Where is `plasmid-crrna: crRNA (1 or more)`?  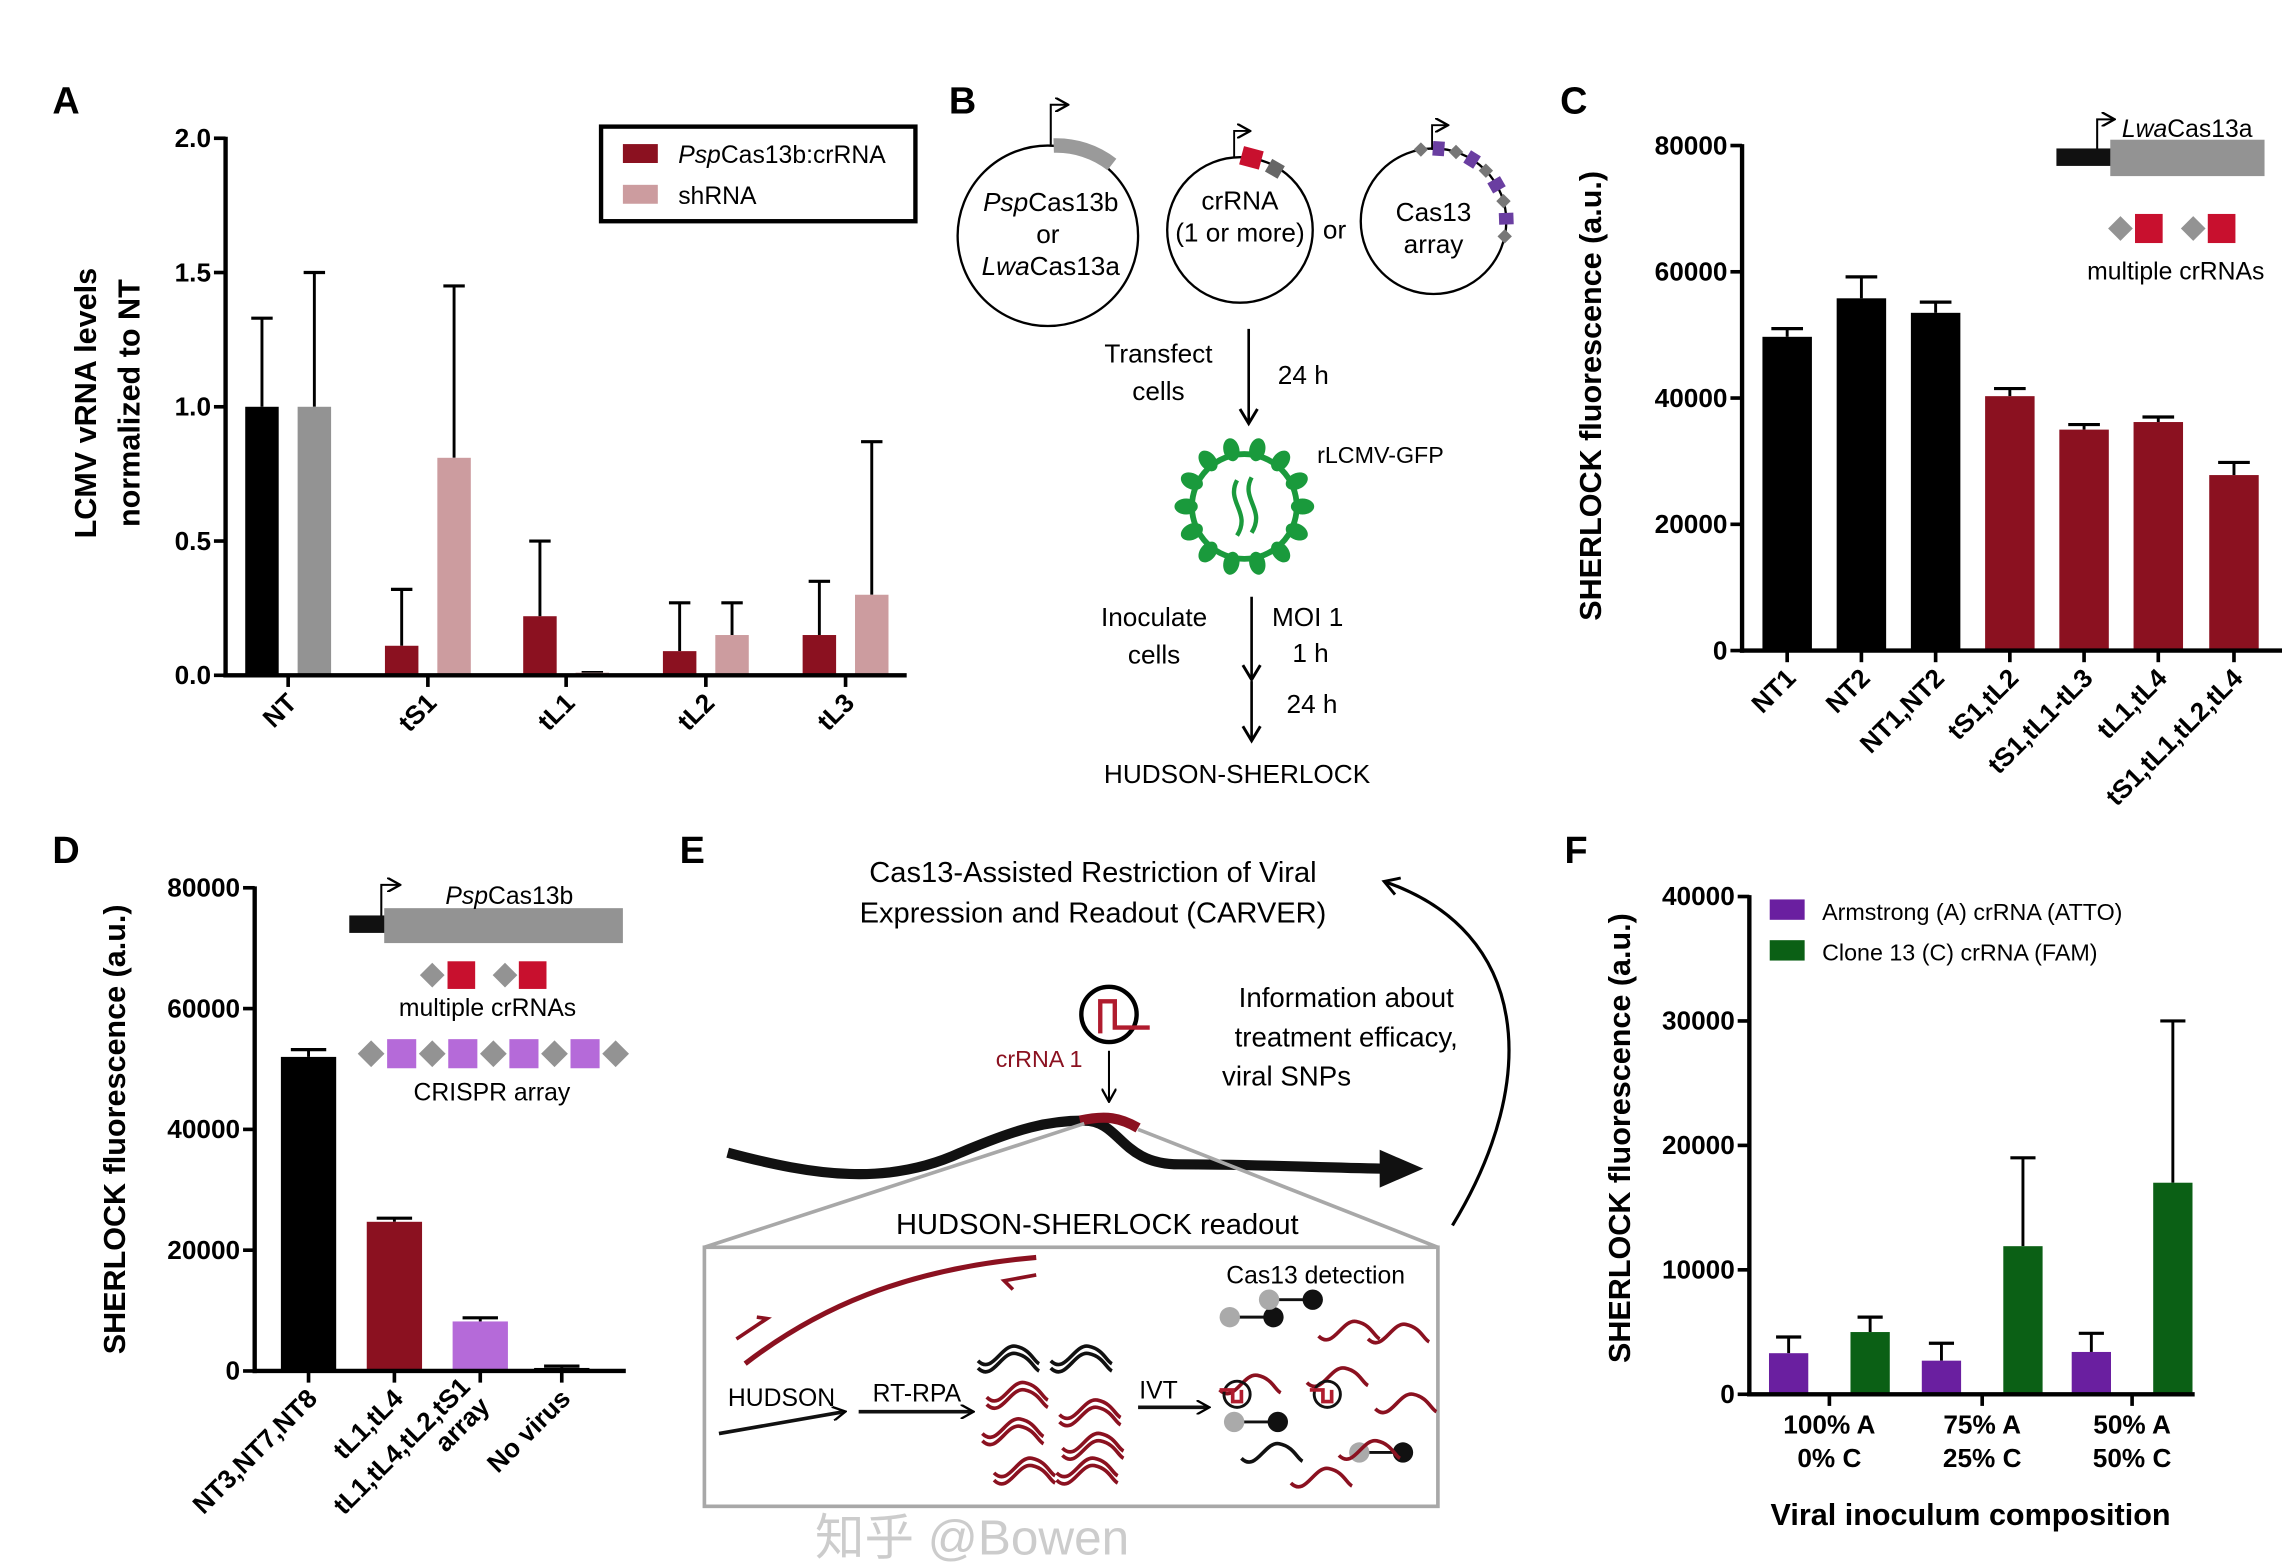 plasmid-crrna: crRNA (1 or more) is located at coordinates (1240, 217).